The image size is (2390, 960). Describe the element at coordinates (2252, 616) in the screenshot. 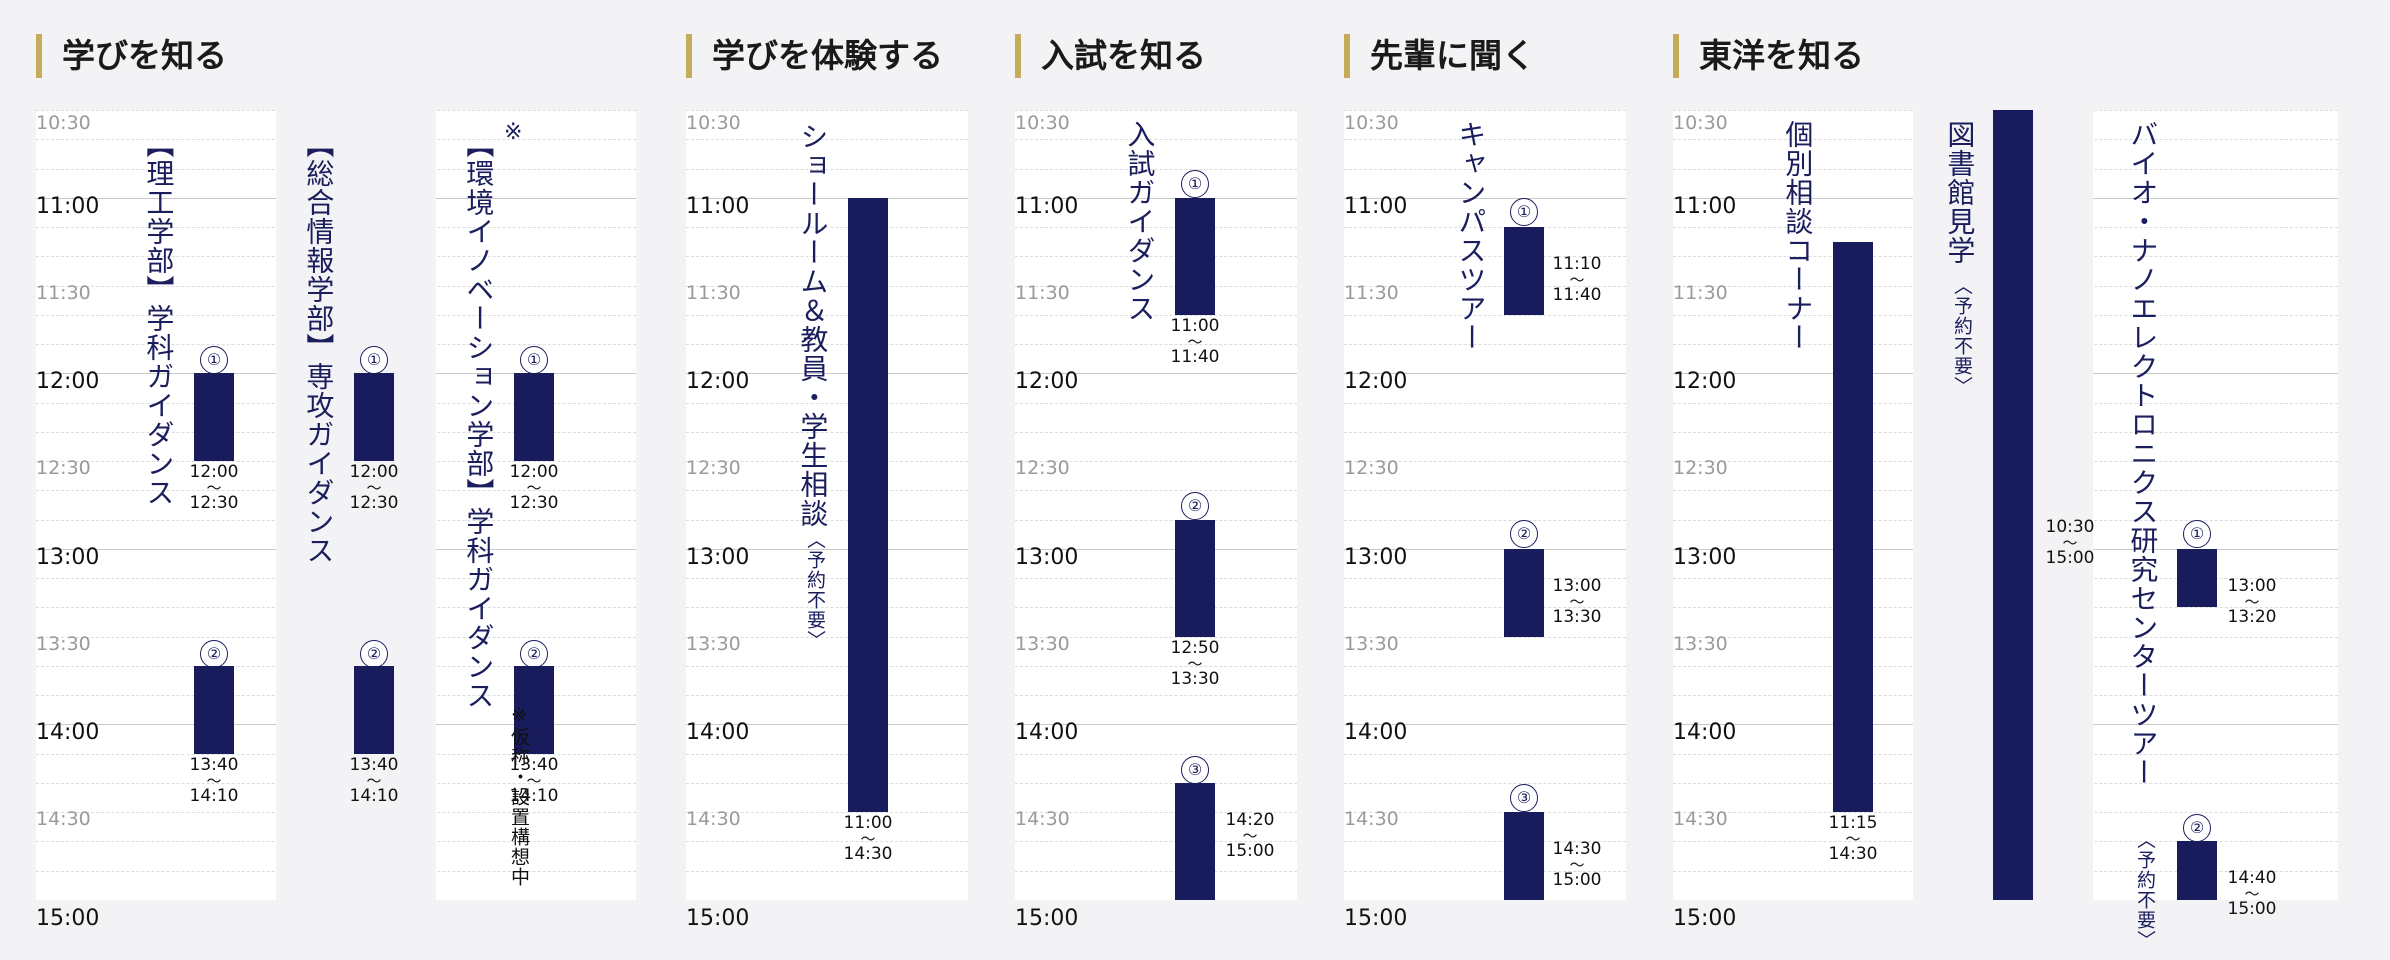

I see `session-end: 13:20` at that location.